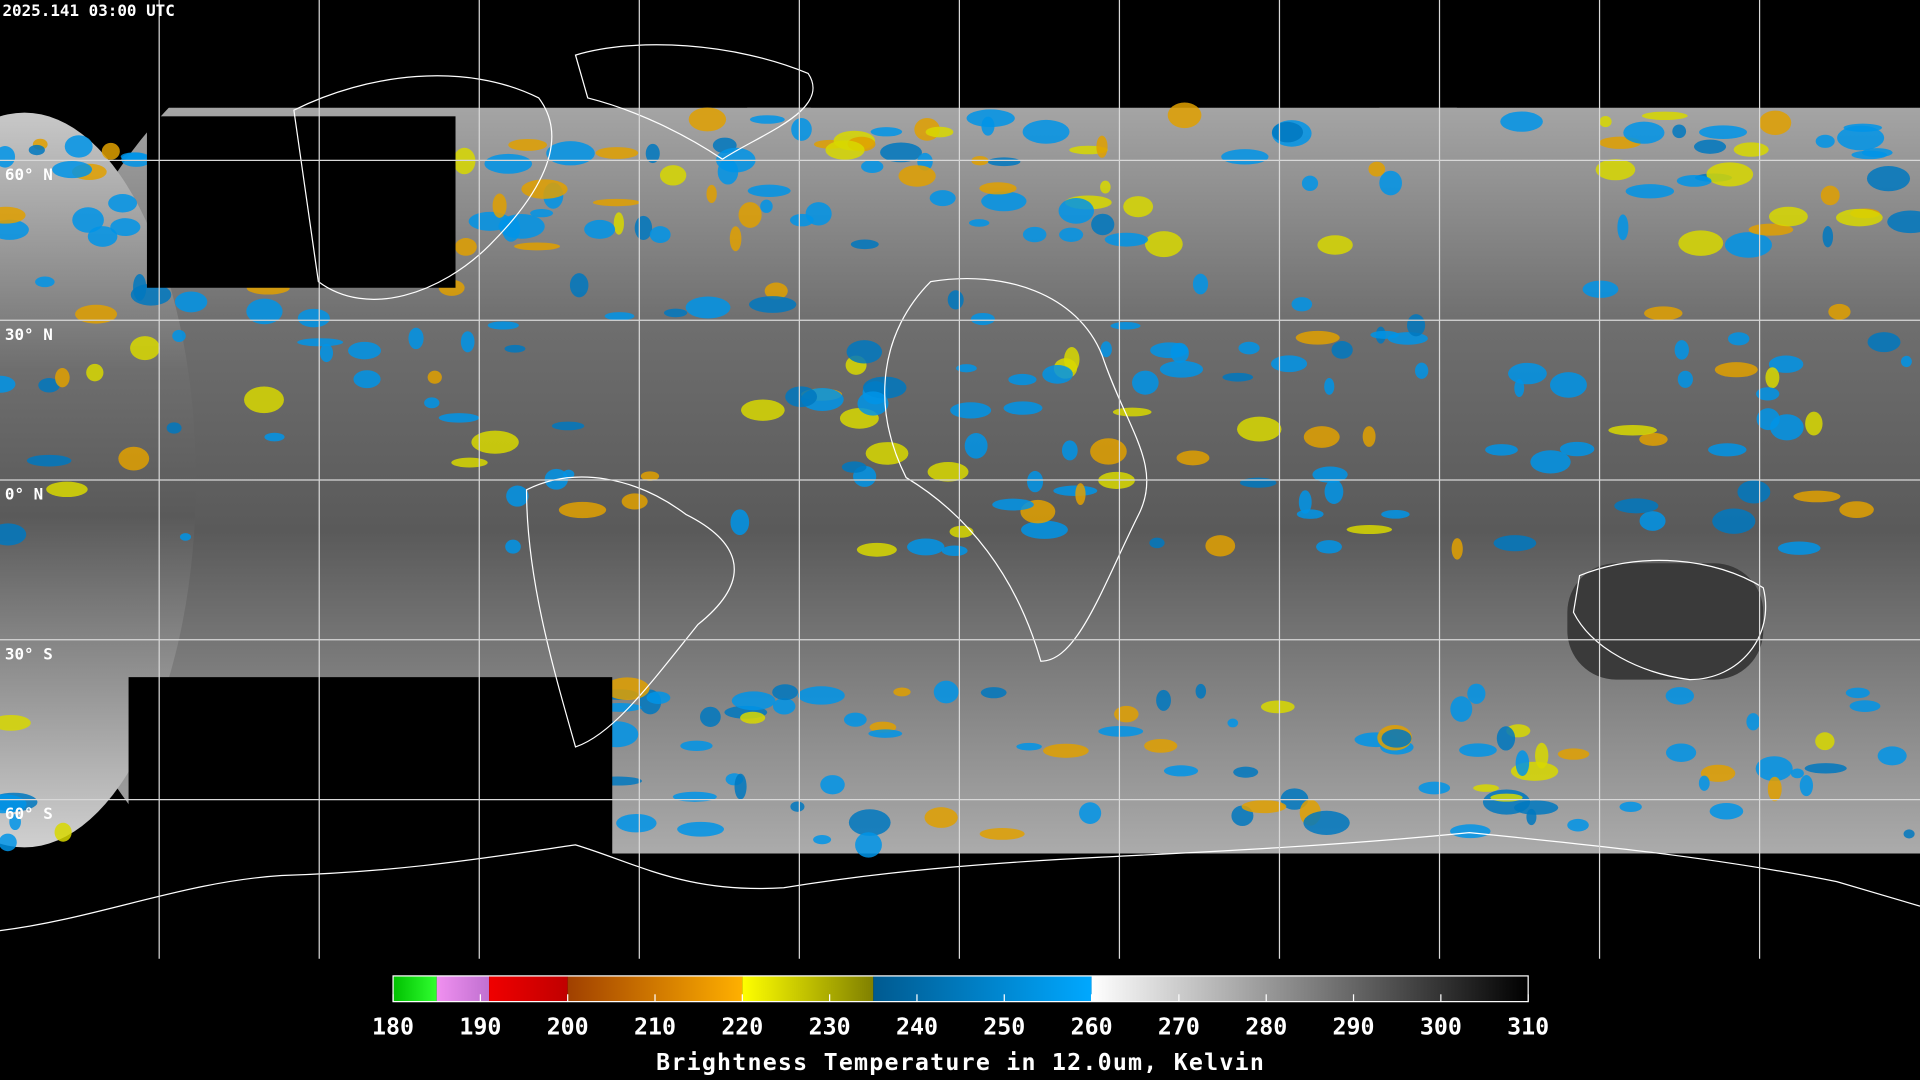 The image size is (1920, 1080). I want to click on colorbar-tick-label: 220, so click(742, 1027).